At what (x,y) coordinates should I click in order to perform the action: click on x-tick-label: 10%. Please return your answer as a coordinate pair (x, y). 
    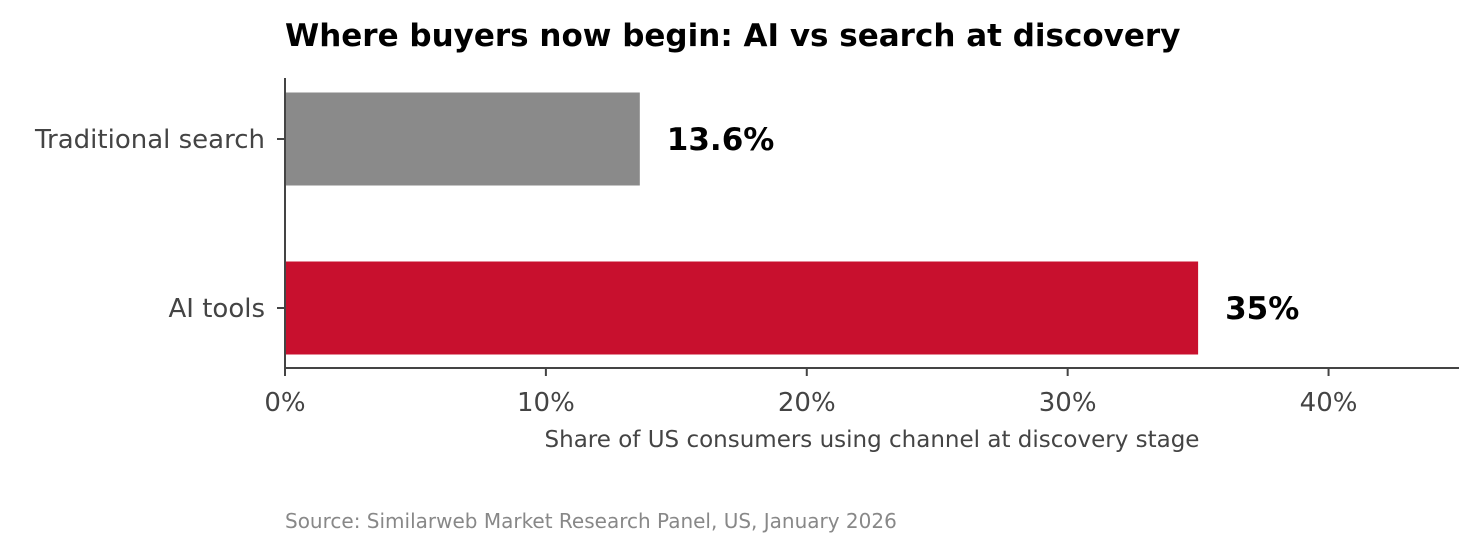
    Looking at the image, I should click on (546, 403).